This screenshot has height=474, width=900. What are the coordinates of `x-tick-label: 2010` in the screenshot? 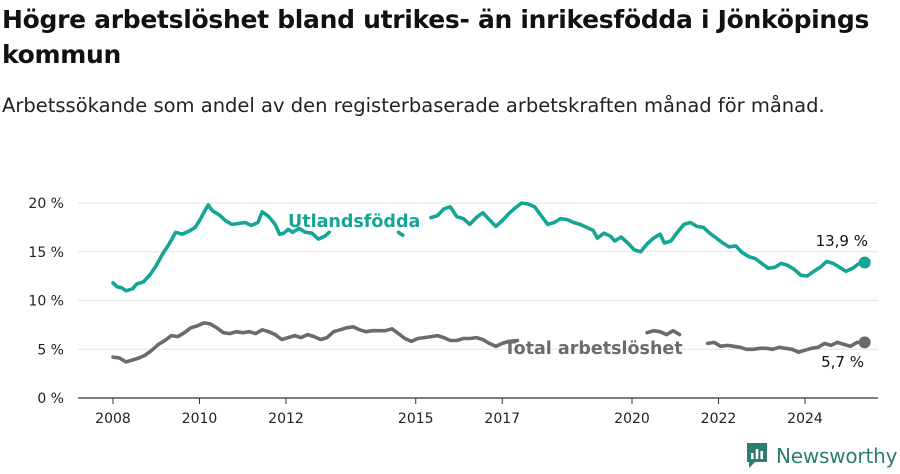 It's located at (200, 419).